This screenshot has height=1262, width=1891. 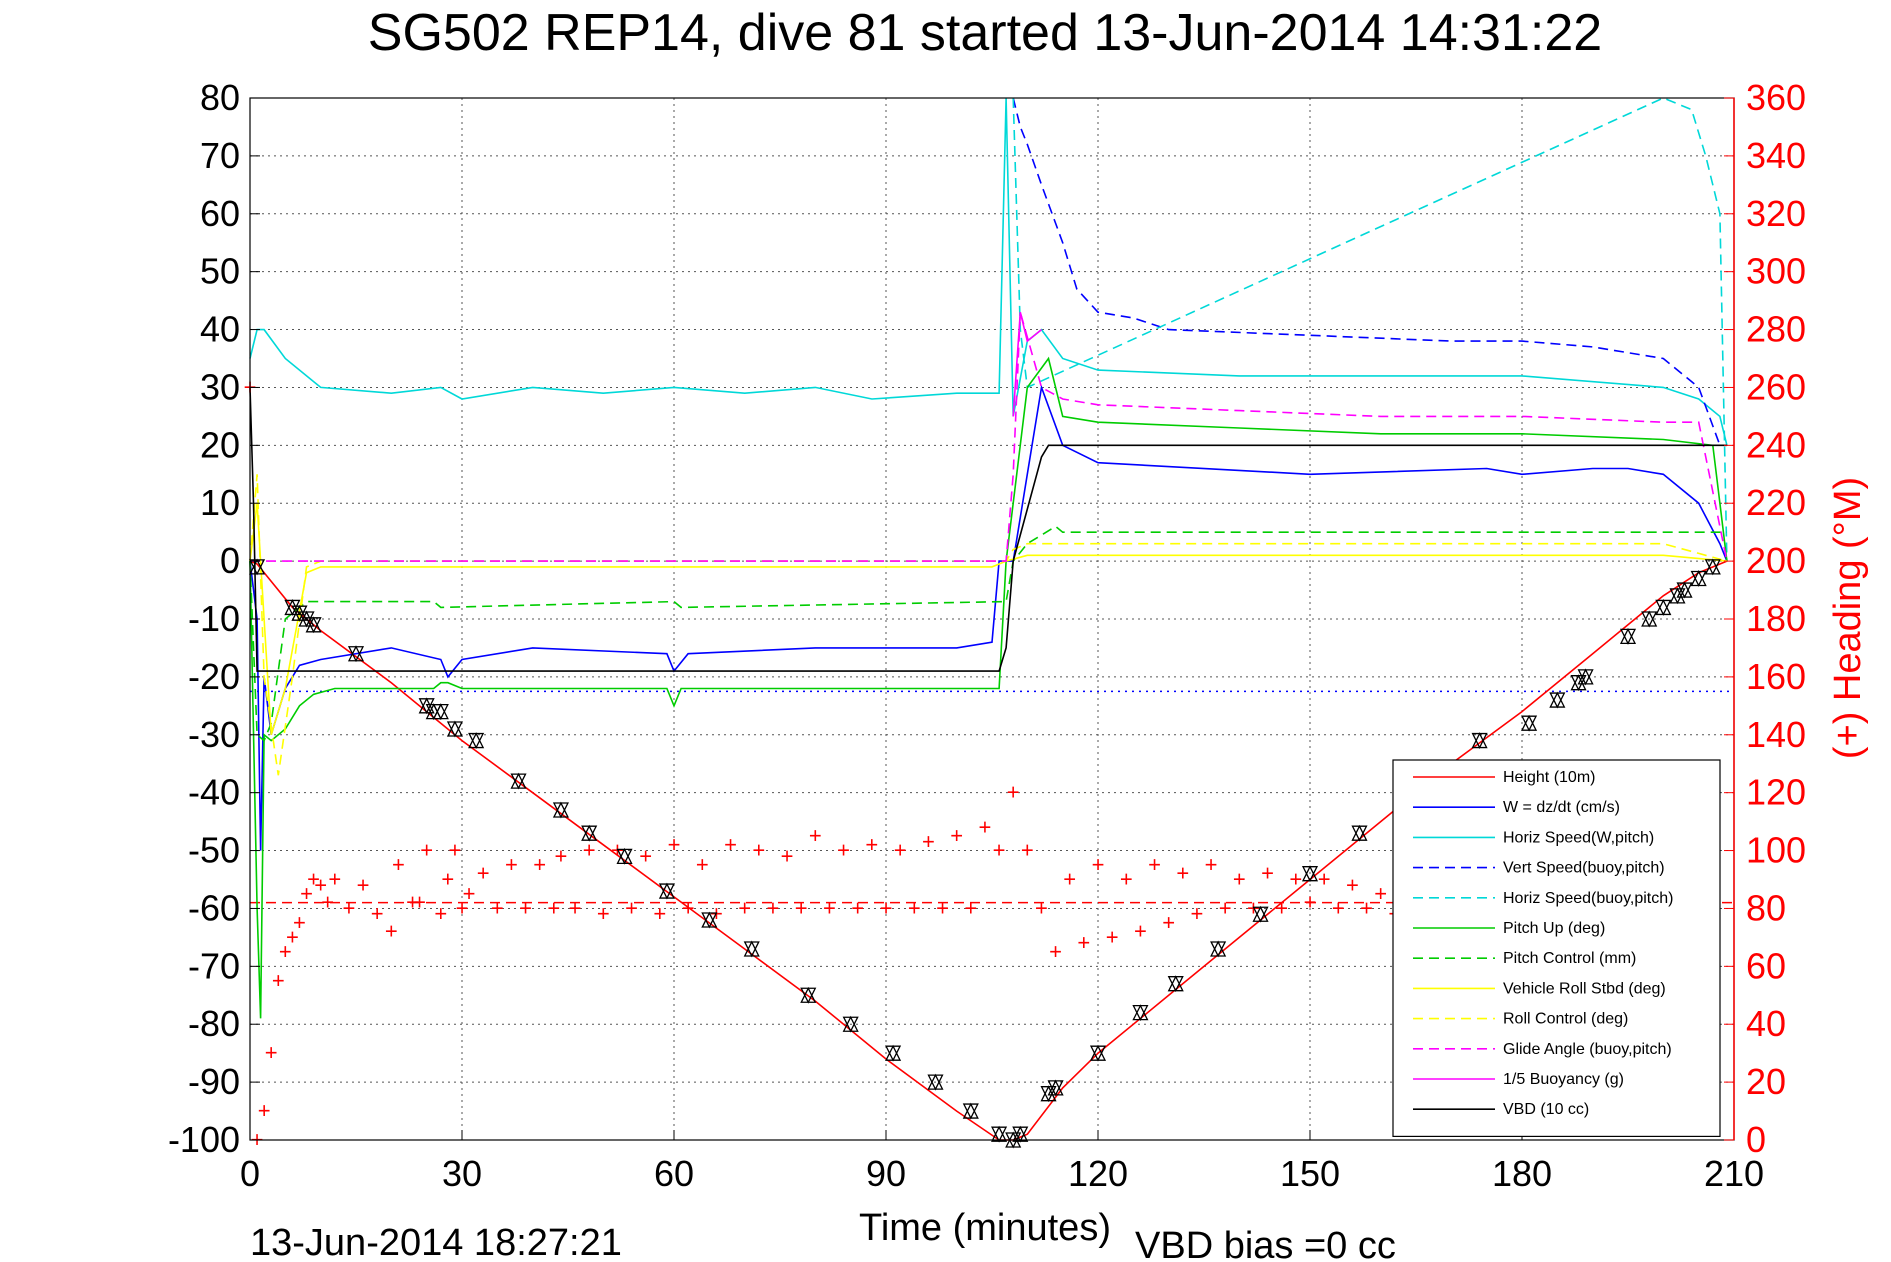 I want to click on x-tick-label: 120, so click(x=1098, y=1173).